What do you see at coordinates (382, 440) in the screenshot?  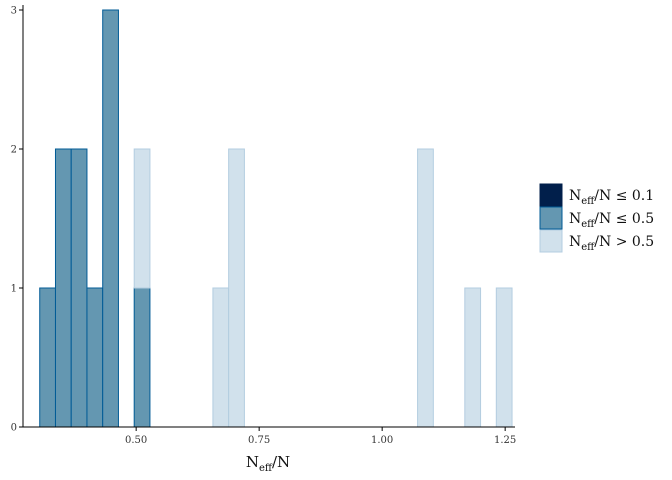 I see `x-tick-label: 1.00` at bounding box center [382, 440].